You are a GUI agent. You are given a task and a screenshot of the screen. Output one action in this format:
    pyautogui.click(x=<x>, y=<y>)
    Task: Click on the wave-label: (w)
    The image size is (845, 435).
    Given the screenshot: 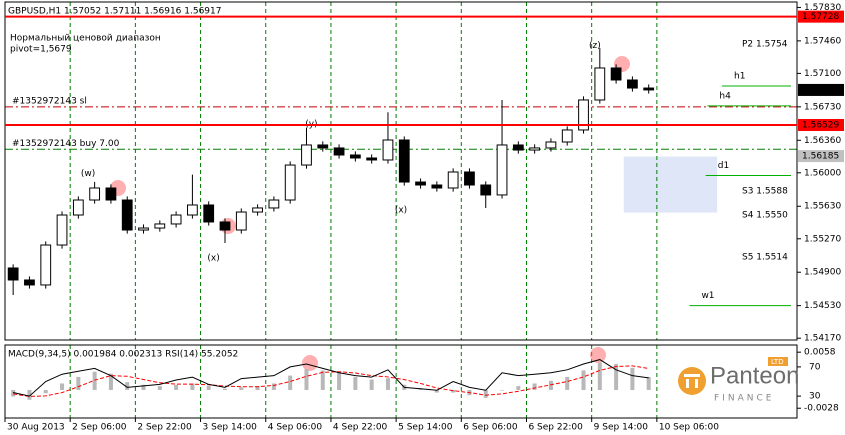 What is the action you would take?
    pyautogui.click(x=88, y=174)
    